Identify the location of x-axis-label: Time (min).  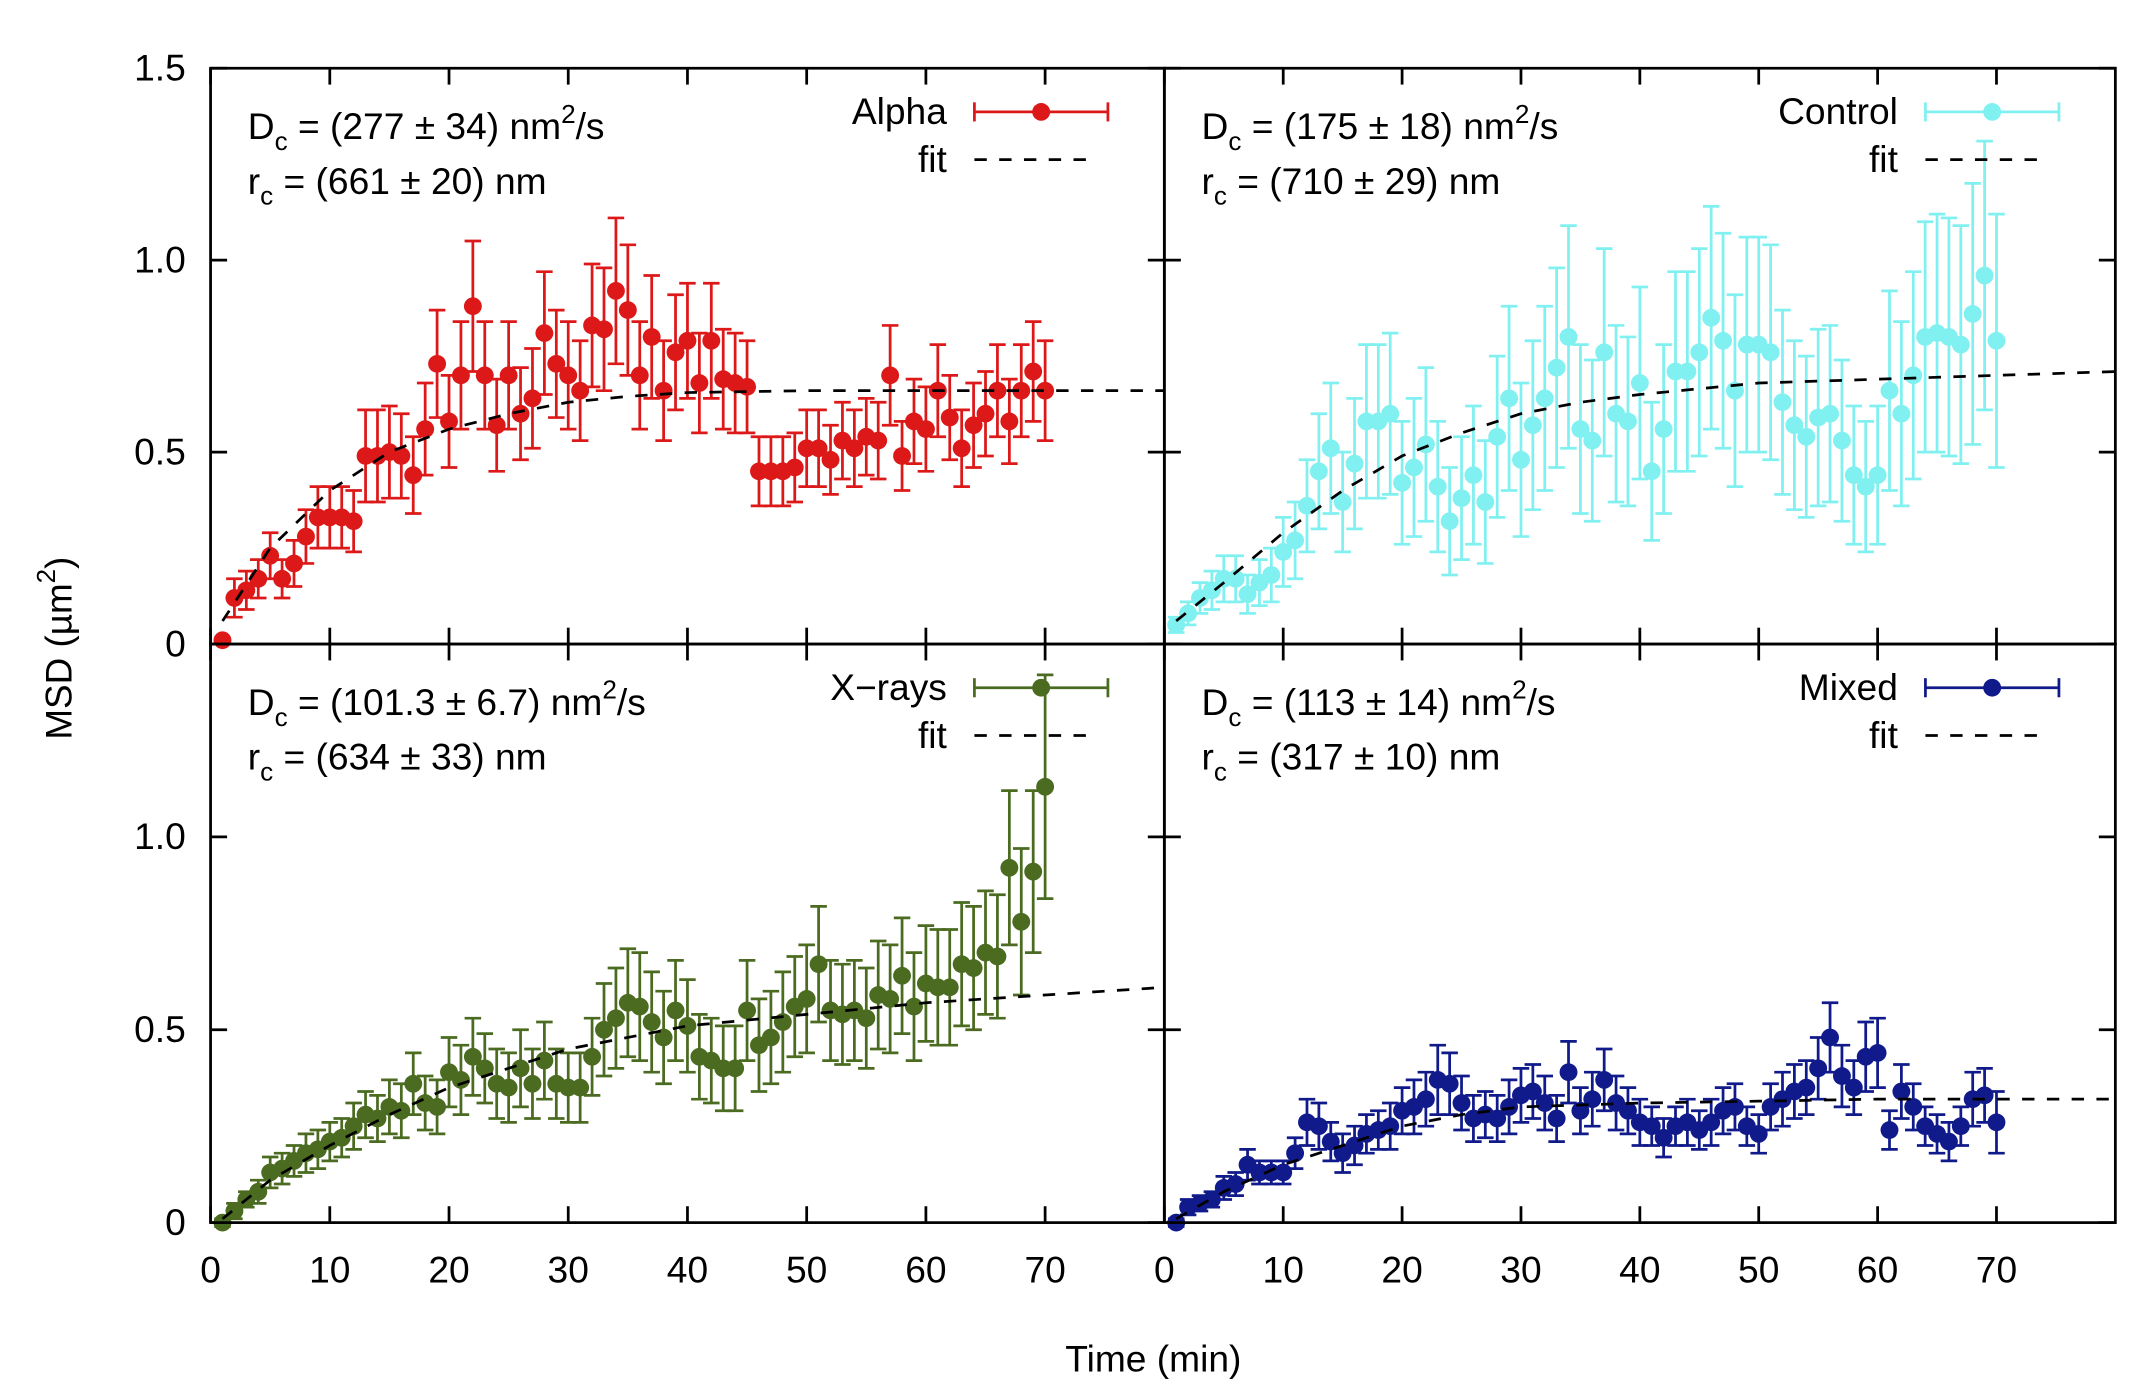
(1153, 1358).